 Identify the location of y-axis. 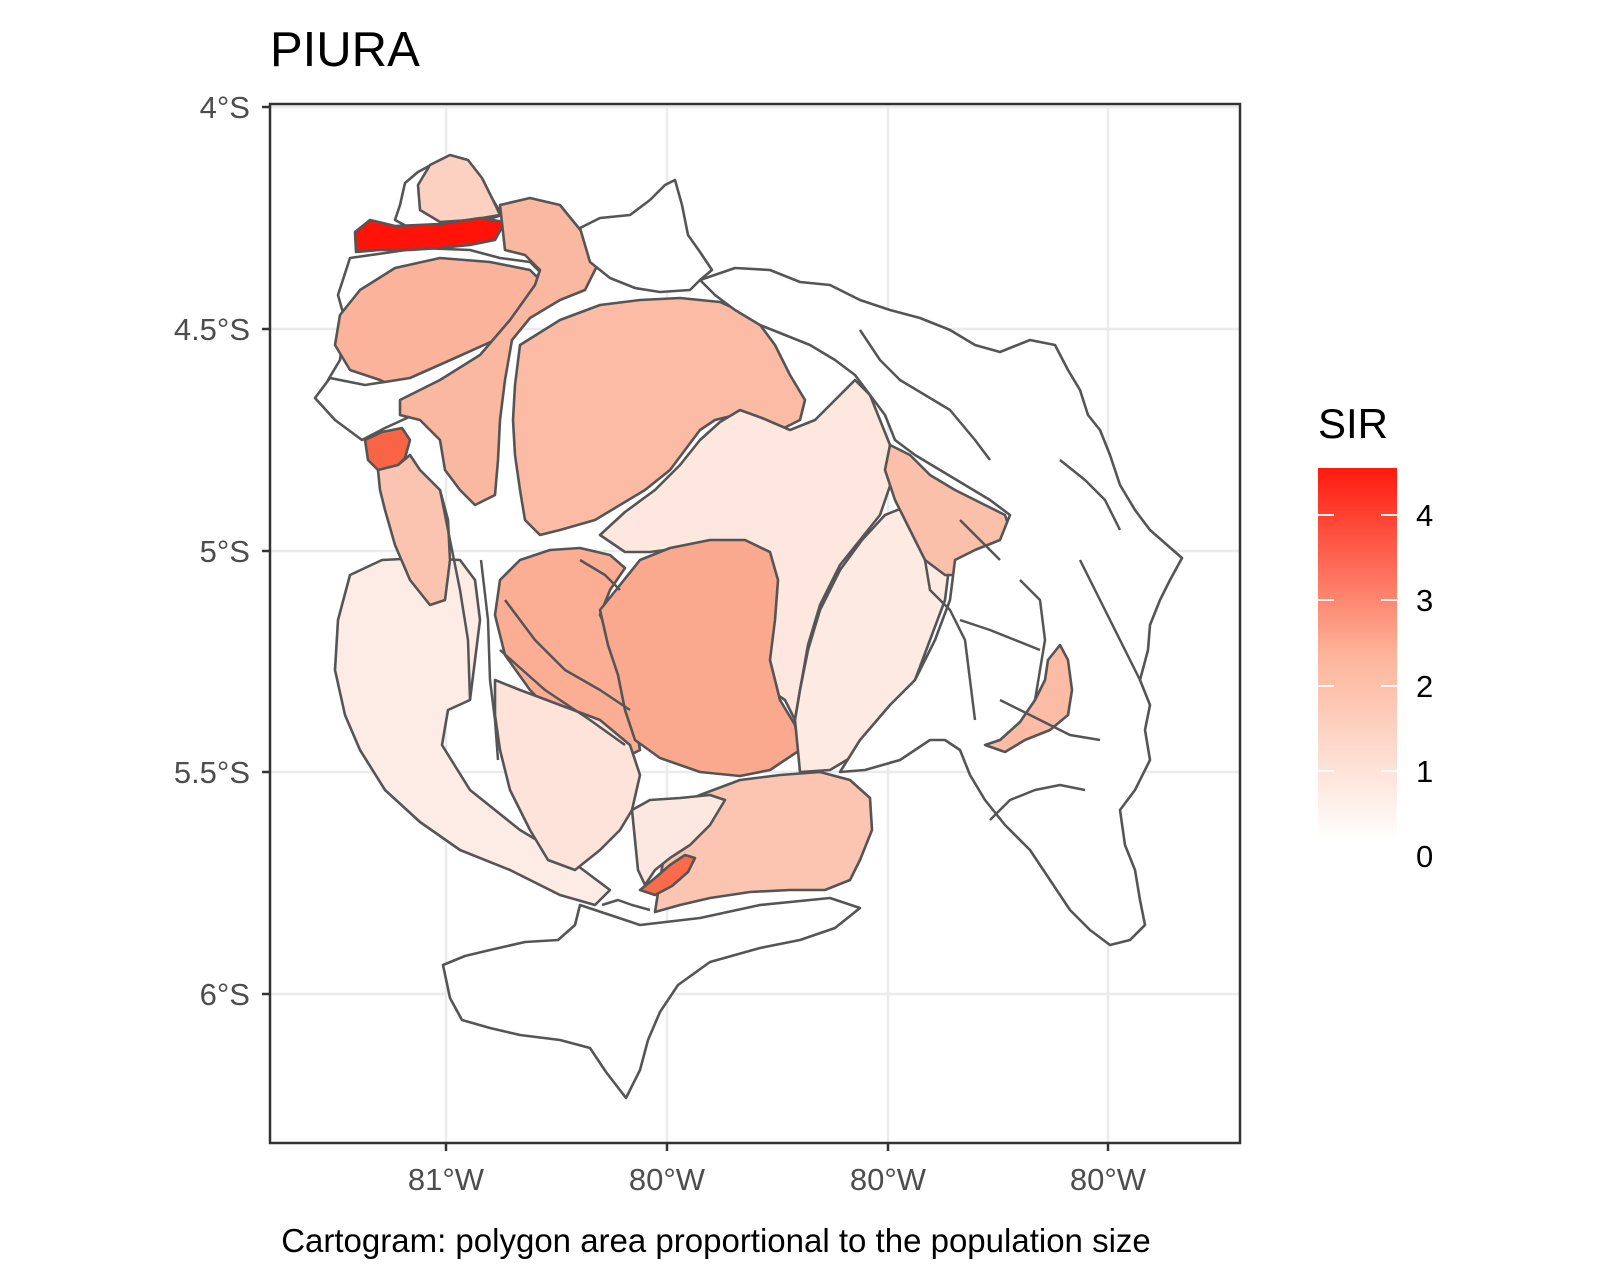
(266, 550).